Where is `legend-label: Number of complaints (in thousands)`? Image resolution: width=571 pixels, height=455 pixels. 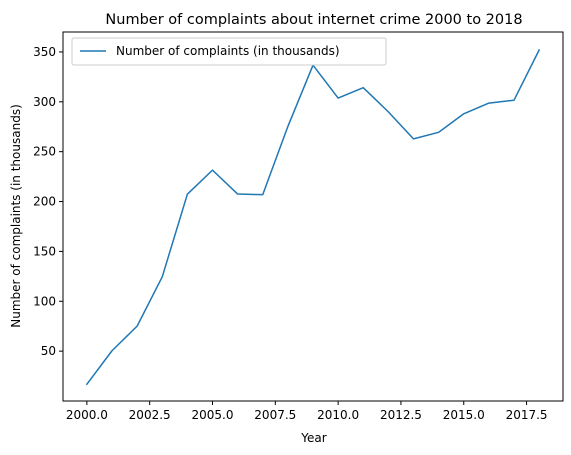 legend-label: Number of complaints (in thousands) is located at coordinates (228, 51).